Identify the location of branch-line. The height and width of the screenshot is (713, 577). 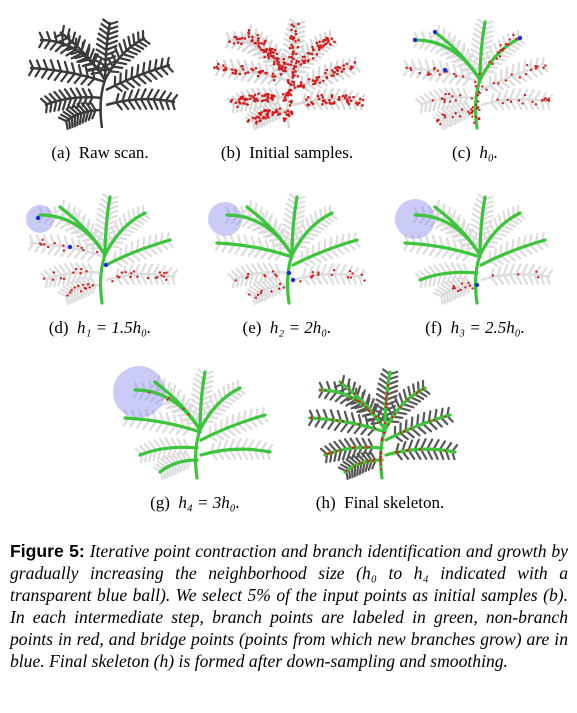
(259, 235).